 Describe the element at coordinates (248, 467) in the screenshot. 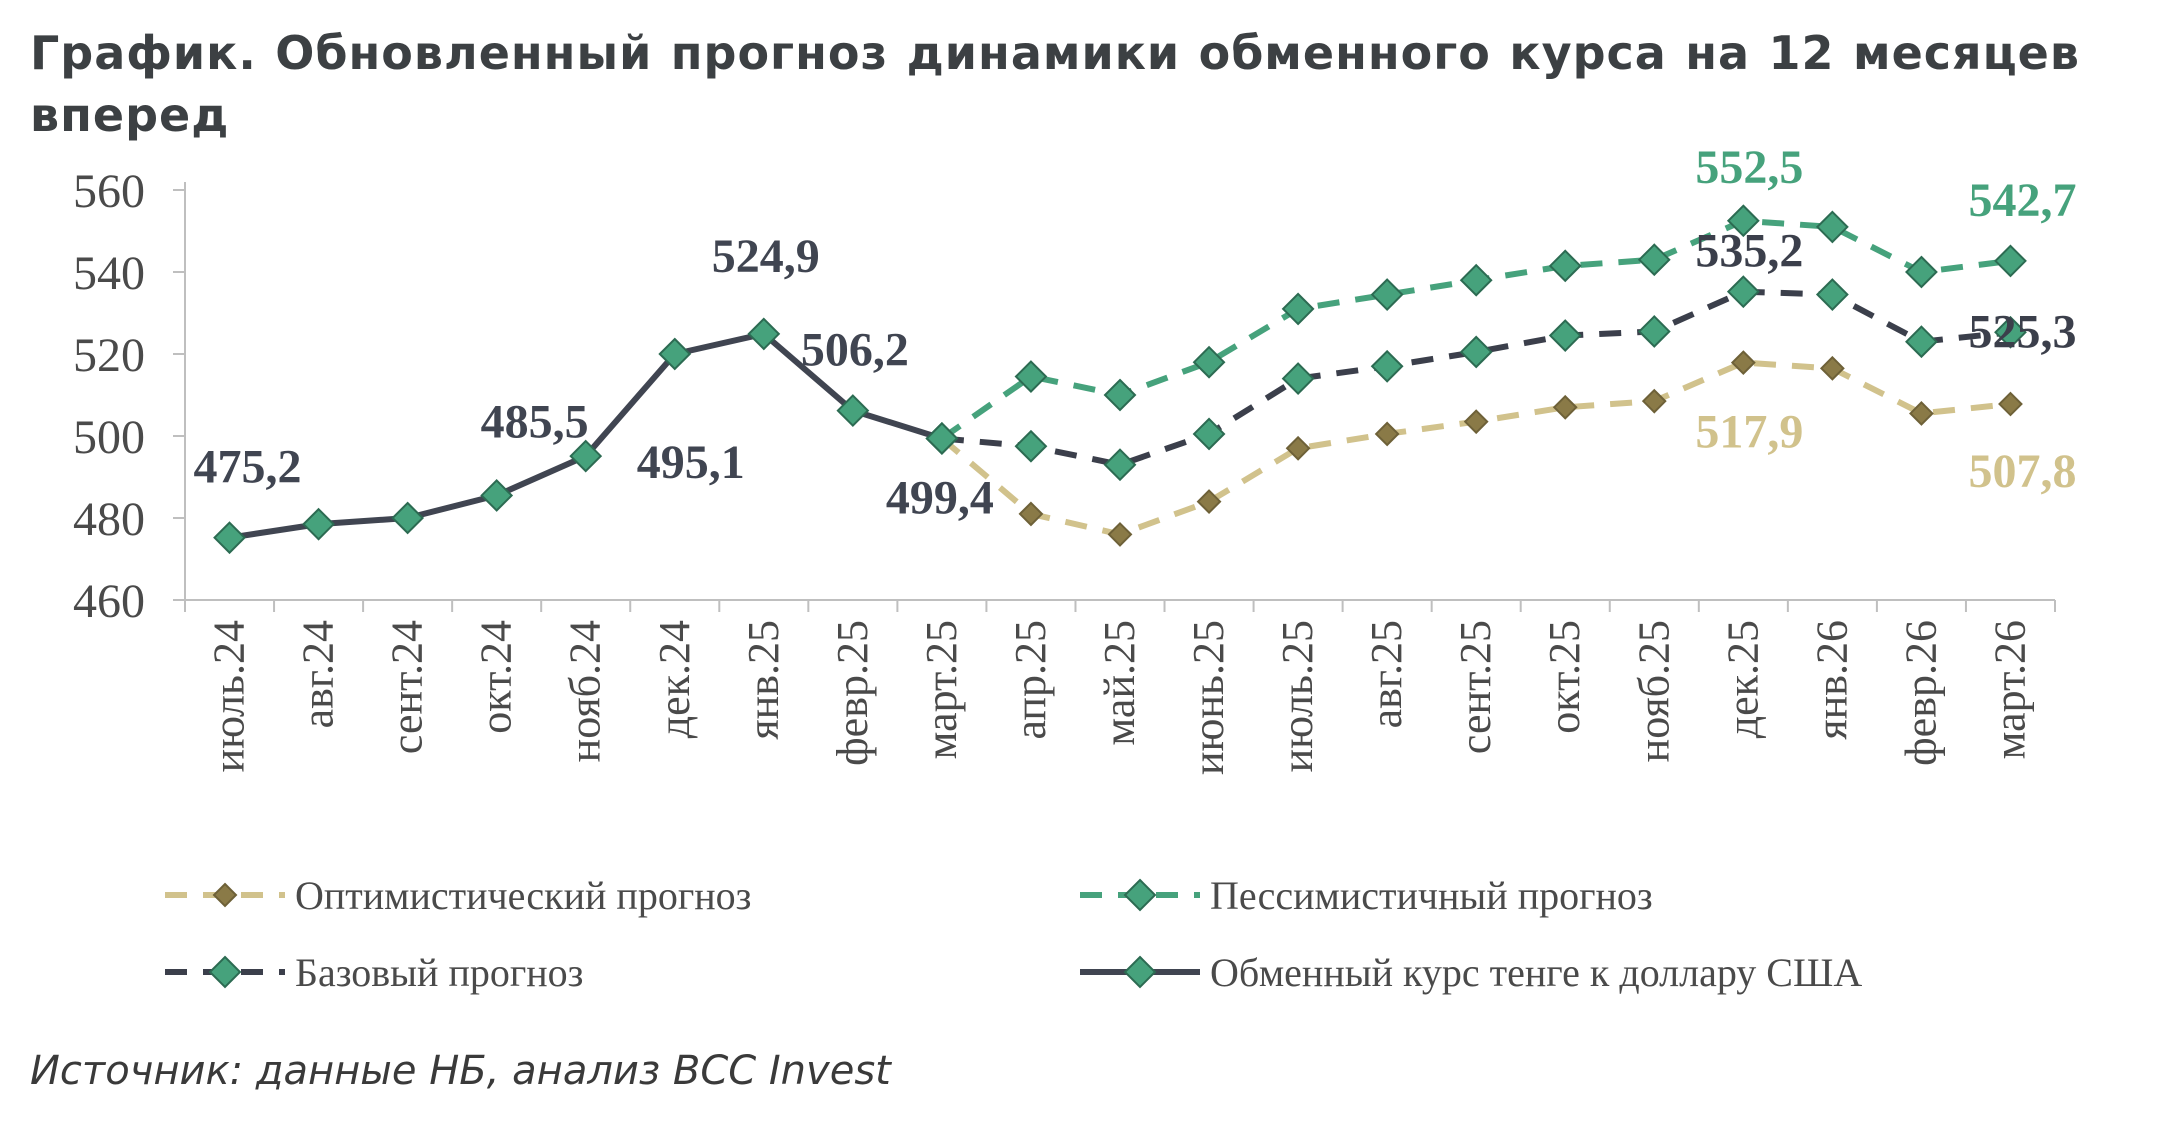

I see `data-label-actual: 475,2` at that location.